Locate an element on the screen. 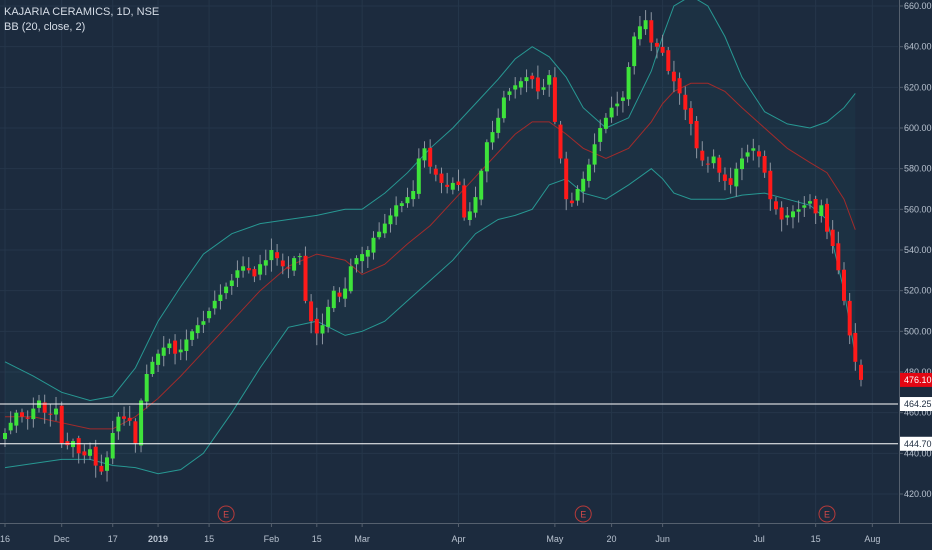 The image size is (932, 550). indicator-label: BB (20, close, 2) is located at coordinates (45, 27).